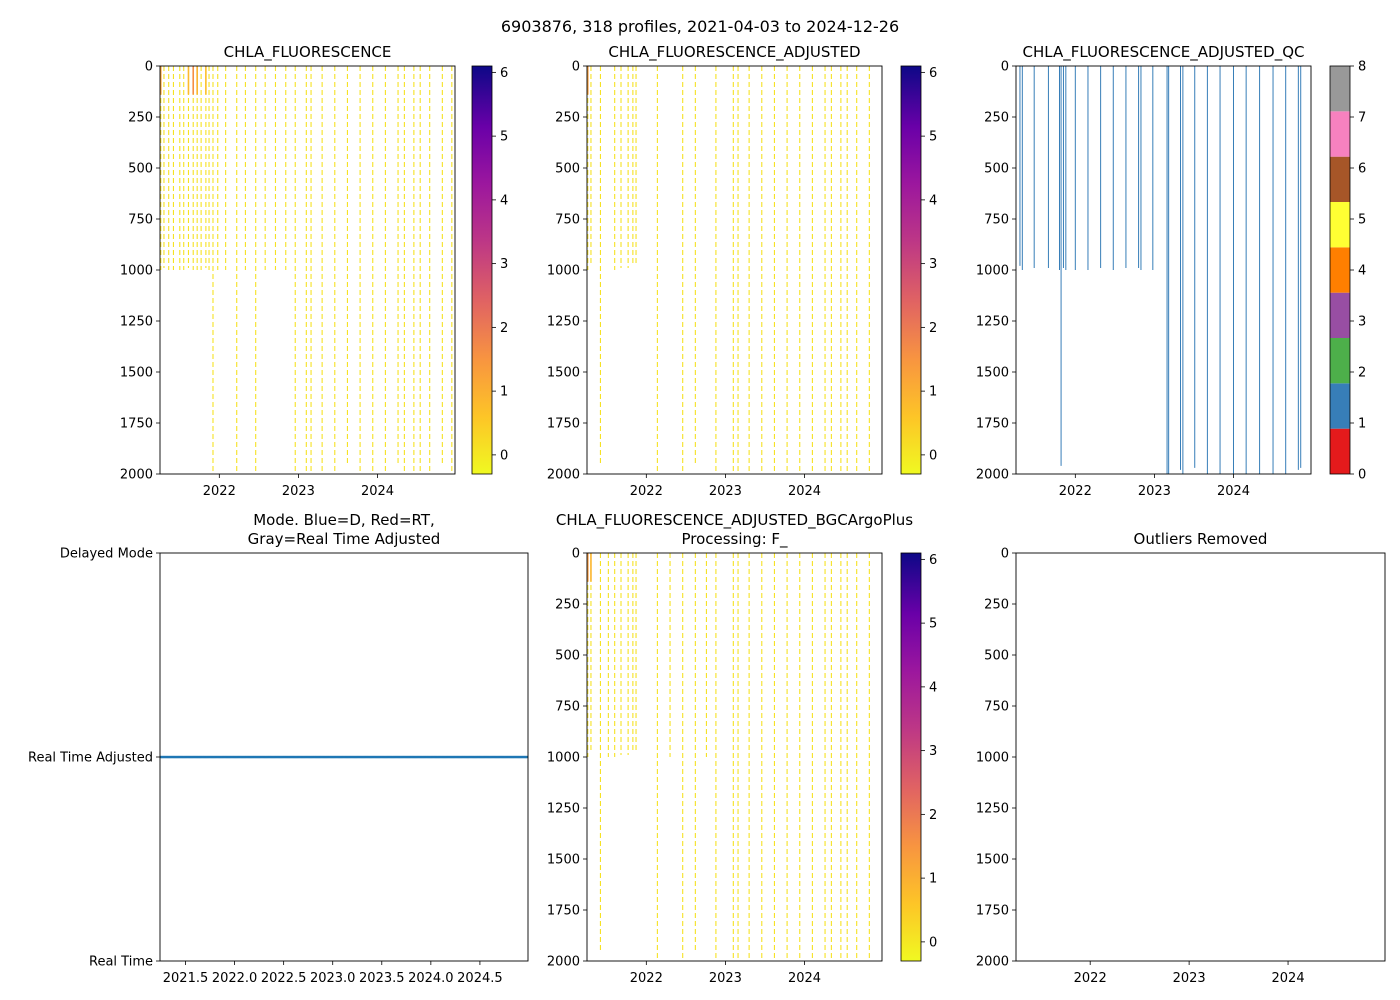 The width and height of the screenshot is (1400, 1000). What do you see at coordinates (646, 491) in the screenshot?
I see `adjusted-xtick-label: 2022` at bounding box center [646, 491].